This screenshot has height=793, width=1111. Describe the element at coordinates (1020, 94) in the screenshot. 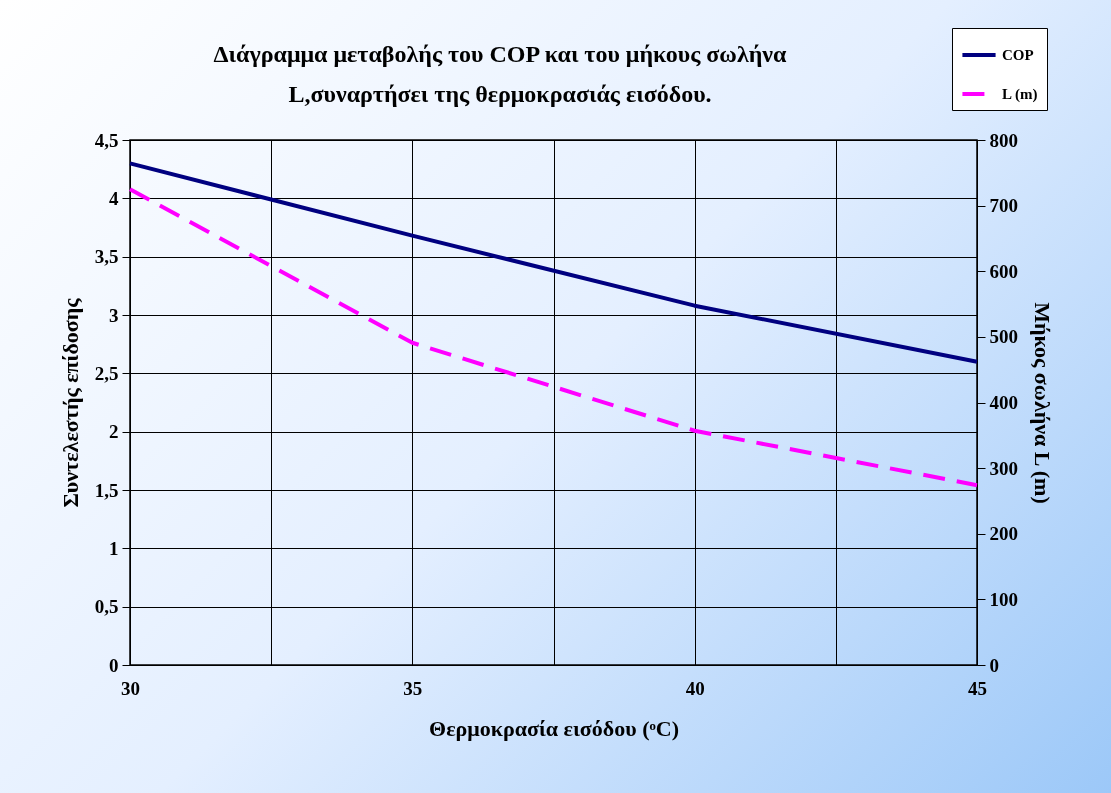

I see `legend-label: L (m)` at that location.